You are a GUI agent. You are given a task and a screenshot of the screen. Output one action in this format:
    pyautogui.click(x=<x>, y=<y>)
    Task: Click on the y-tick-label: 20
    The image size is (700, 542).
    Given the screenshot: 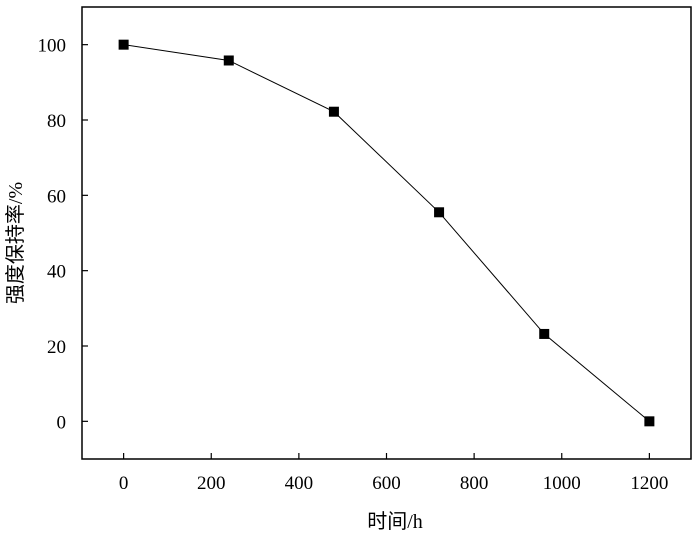 What is the action you would take?
    pyautogui.click(x=56, y=347)
    